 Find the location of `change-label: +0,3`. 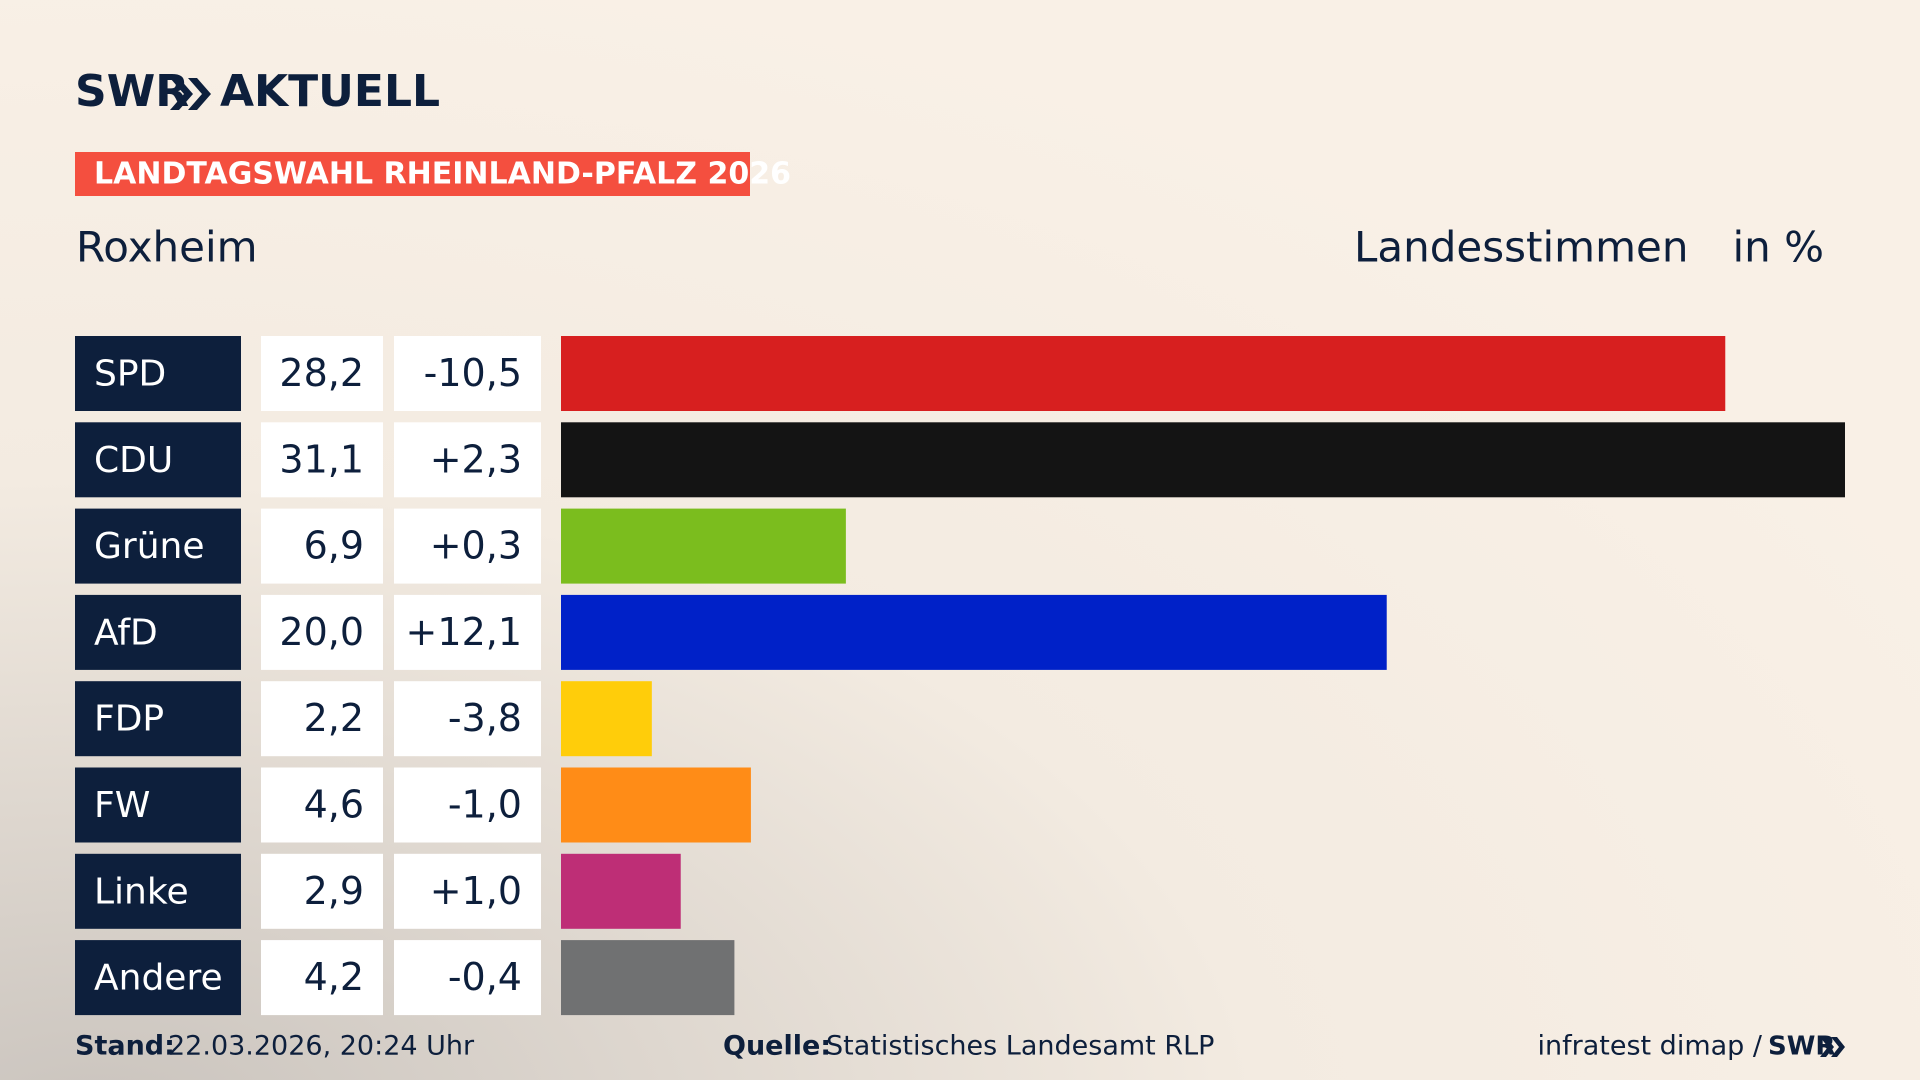

change-label: +0,3 is located at coordinates (476, 546).